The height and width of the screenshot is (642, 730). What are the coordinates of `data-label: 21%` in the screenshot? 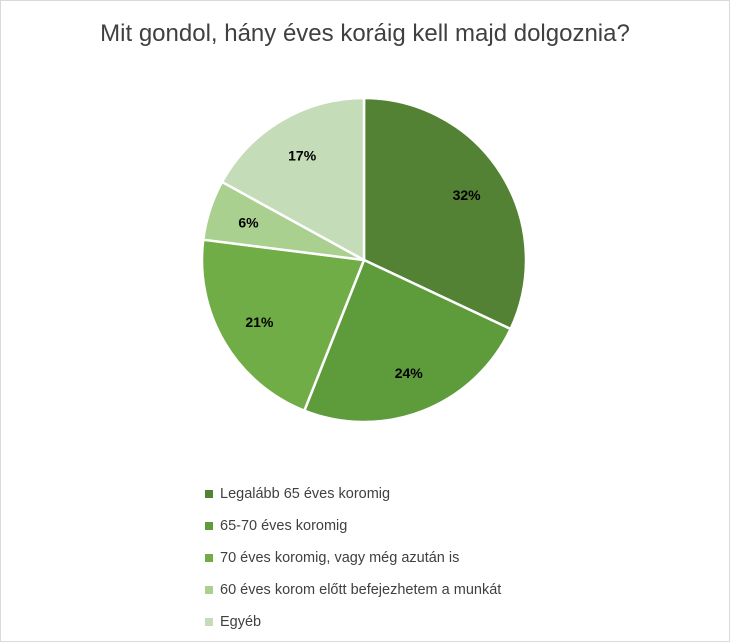 It's located at (259, 322).